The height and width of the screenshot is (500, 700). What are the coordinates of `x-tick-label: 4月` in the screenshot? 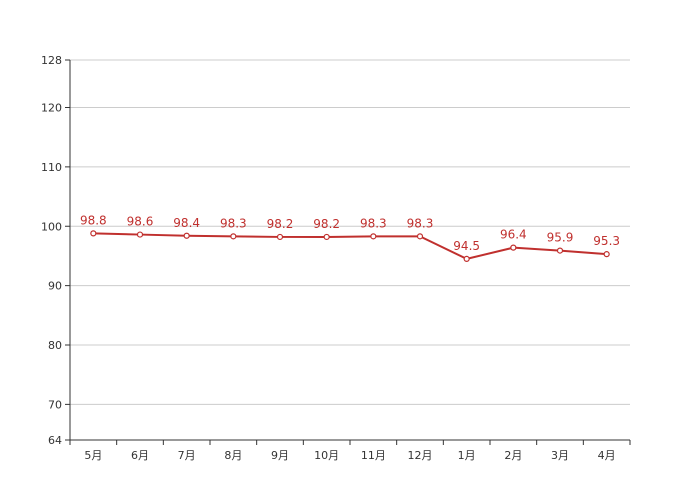 It's located at (607, 455).